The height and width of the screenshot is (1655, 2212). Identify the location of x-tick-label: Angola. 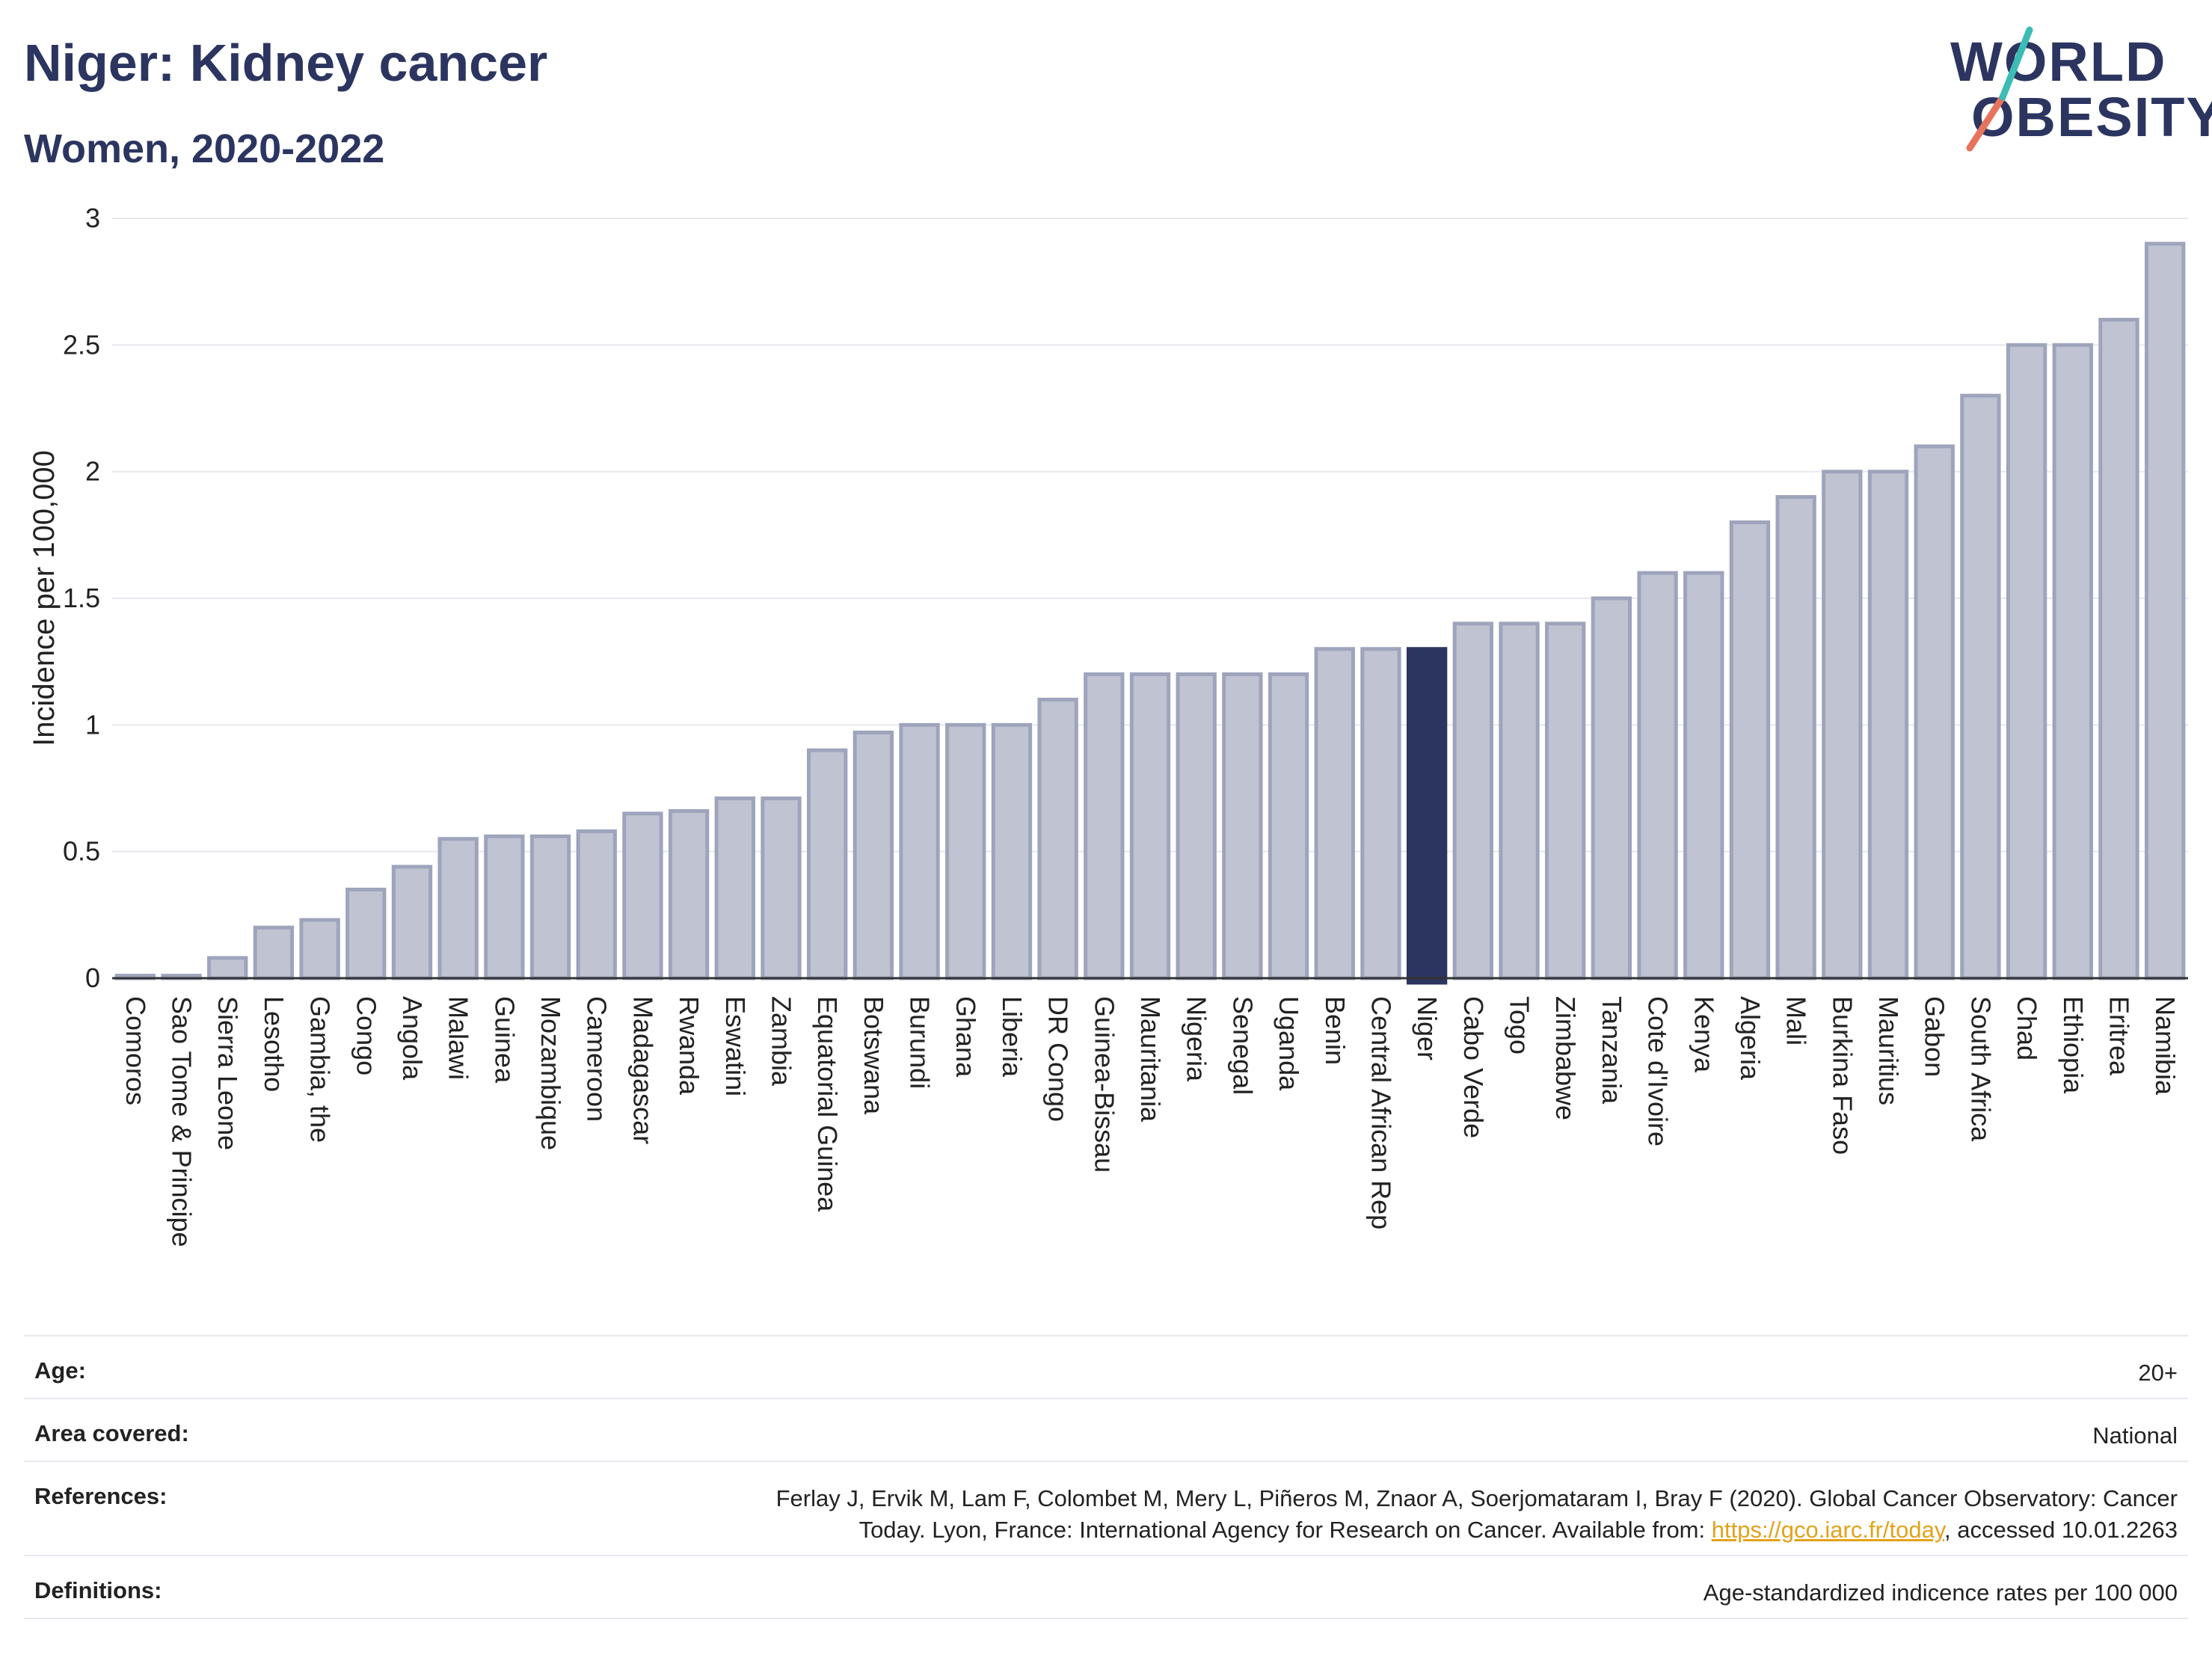
(412, 1038).